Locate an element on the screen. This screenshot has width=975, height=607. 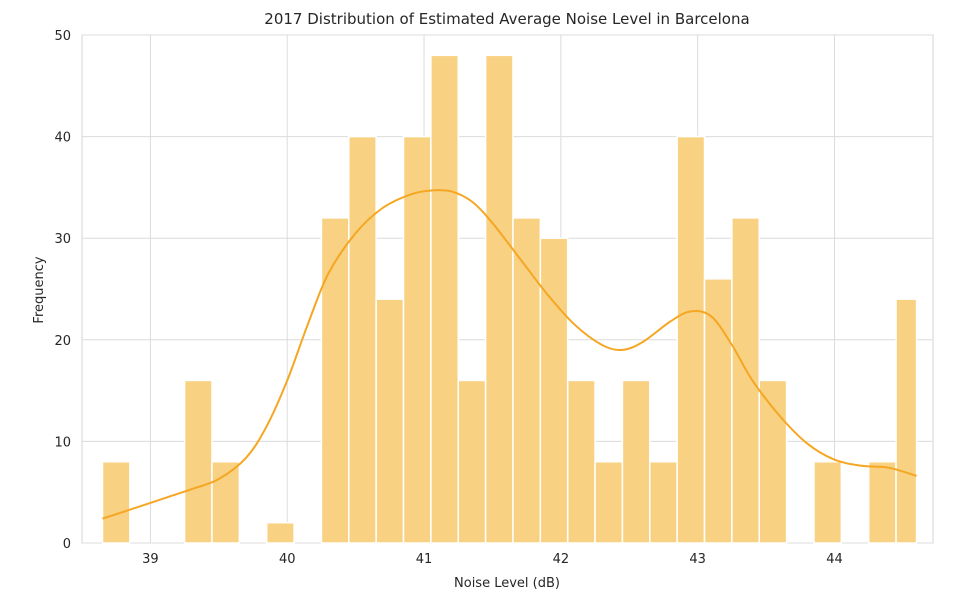
y-tick-label: 40 is located at coordinates (62, 138).